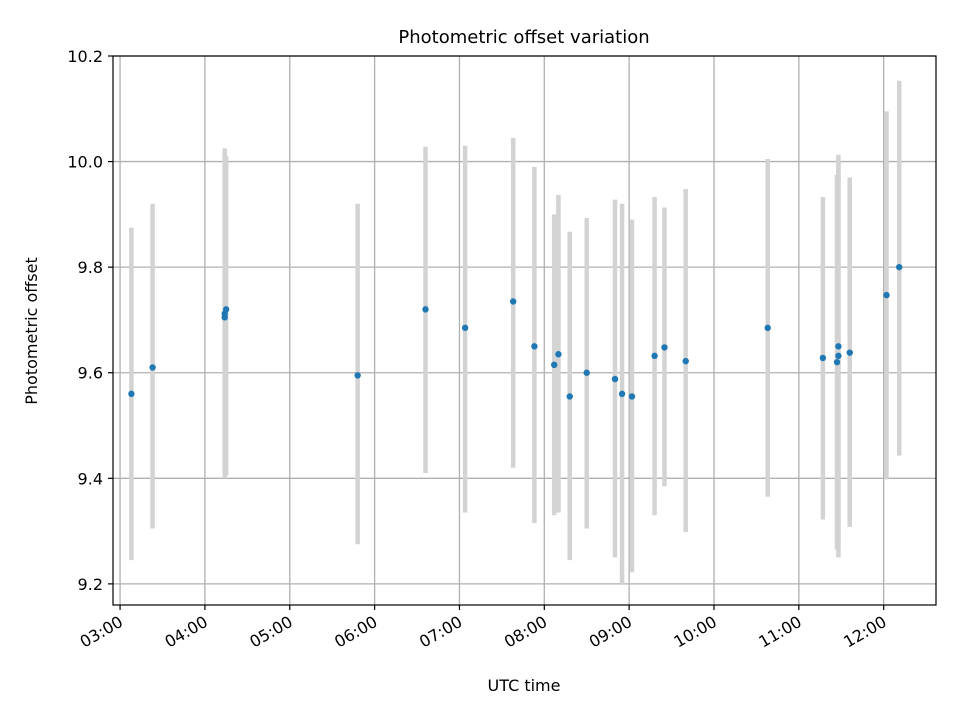  What do you see at coordinates (90, 320) in the screenshot?
I see `y-axis: 9.2 9.4 9.6 9.8 10.0 10.2` at bounding box center [90, 320].